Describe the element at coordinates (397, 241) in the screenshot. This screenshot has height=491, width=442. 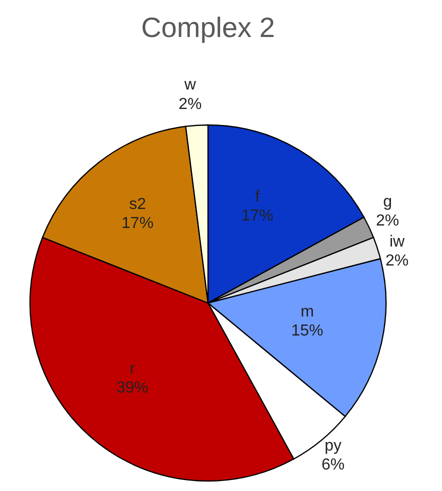
I see `slice-label: iw` at that location.